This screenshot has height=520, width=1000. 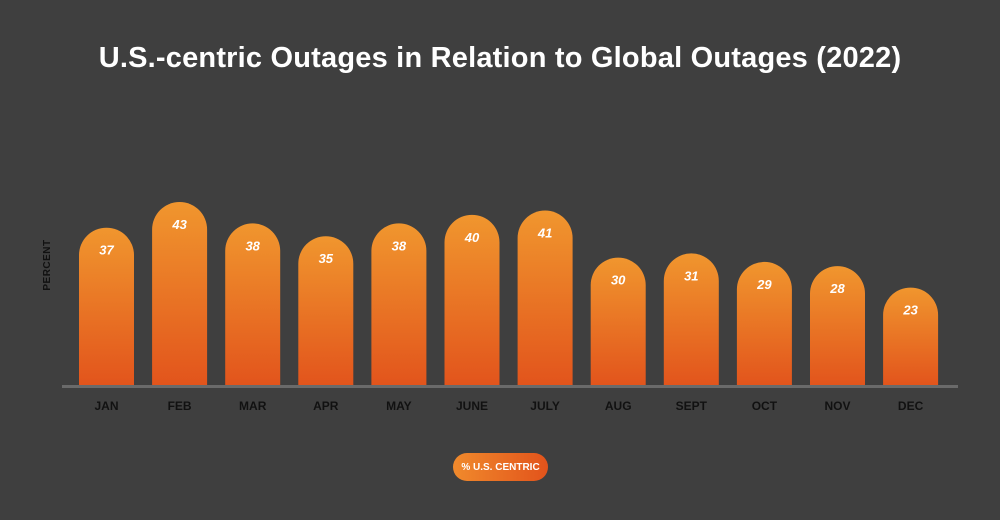 What do you see at coordinates (692, 406) in the screenshot?
I see `x-tick-sept: SEPT` at bounding box center [692, 406].